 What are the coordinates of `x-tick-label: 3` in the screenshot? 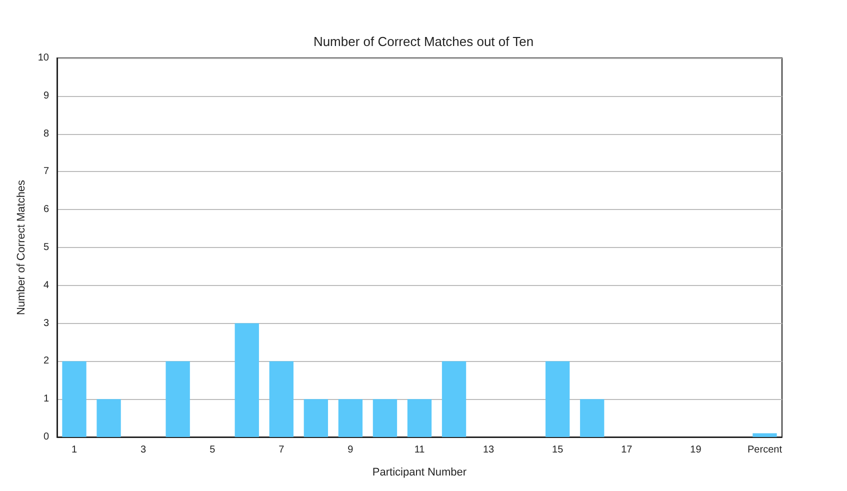 It's located at (143, 450).